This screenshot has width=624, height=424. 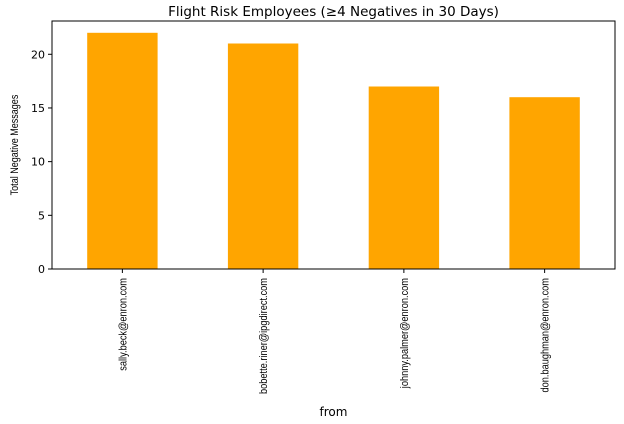 I want to click on y-tick-label-2: 10, so click(x=38, y=162).